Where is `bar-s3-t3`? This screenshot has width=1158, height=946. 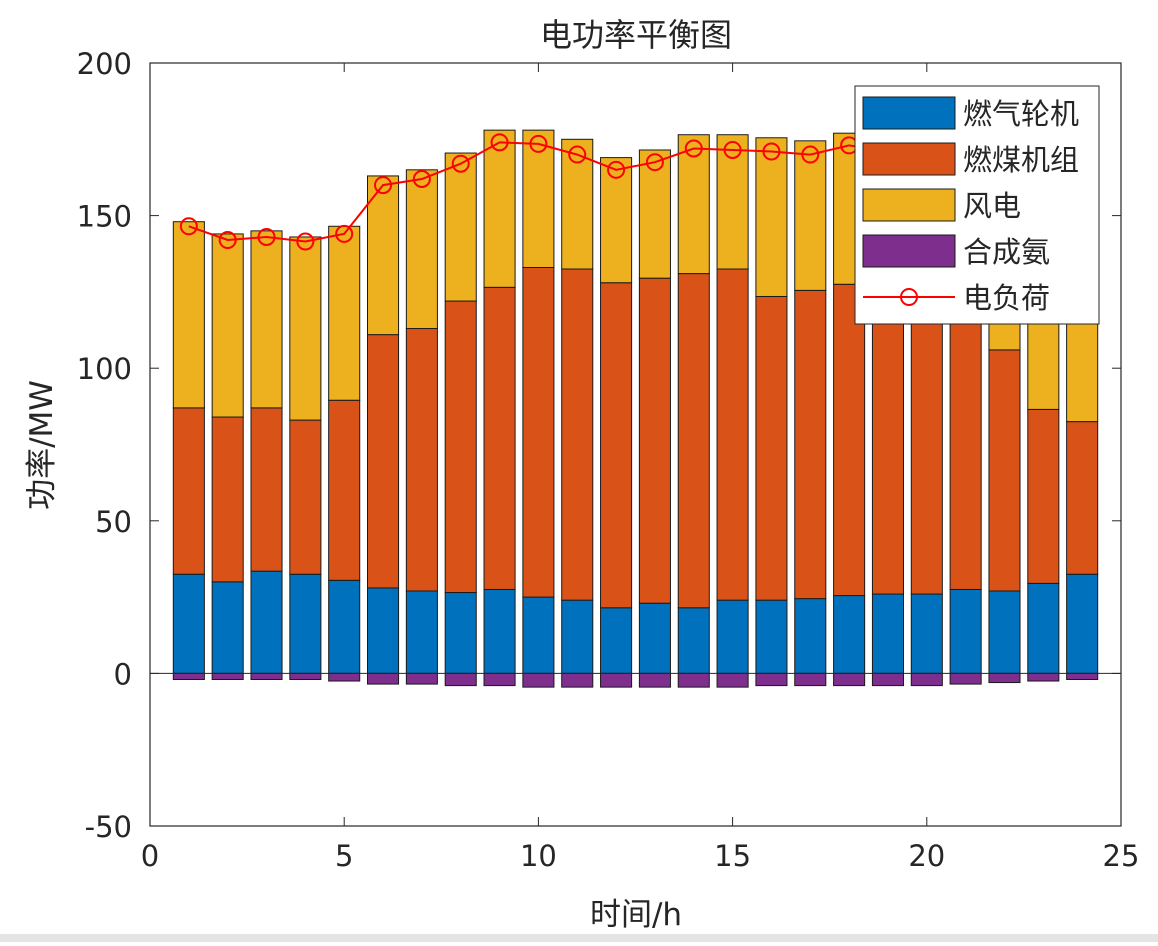
bar-s3-t3 is located at coordinates (266, 319).